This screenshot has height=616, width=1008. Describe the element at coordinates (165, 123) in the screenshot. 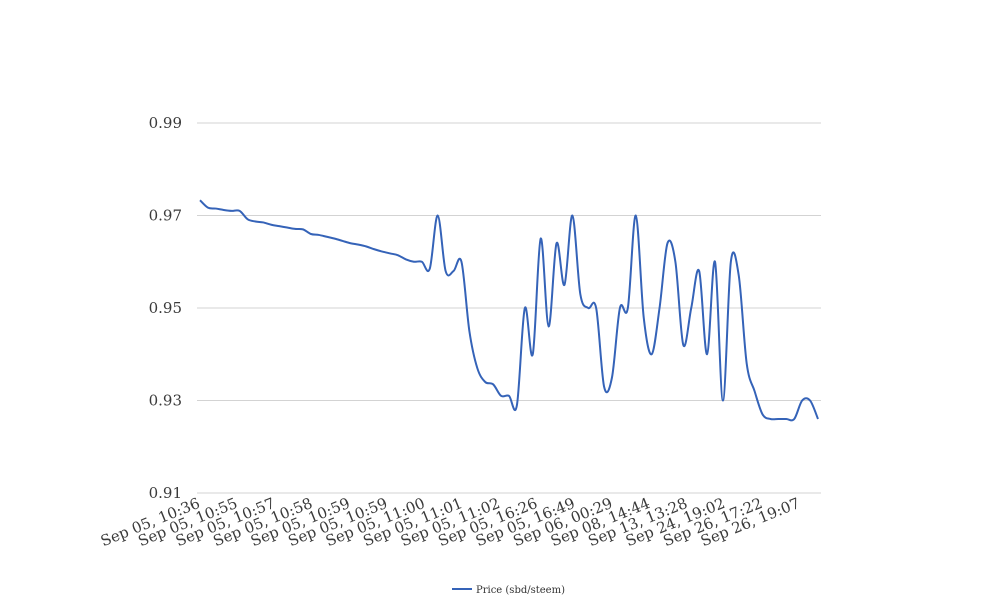

I see `y-tick-label: 0.99` at that location.